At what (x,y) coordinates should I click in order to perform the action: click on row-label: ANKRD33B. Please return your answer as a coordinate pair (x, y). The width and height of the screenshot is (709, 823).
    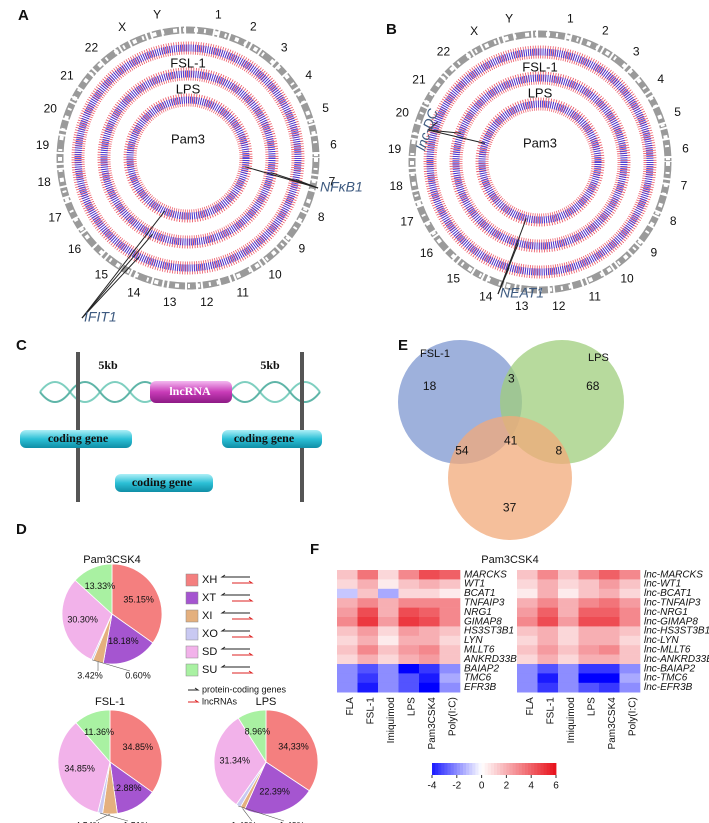
    Looking at the image, I should click on (490, 659).